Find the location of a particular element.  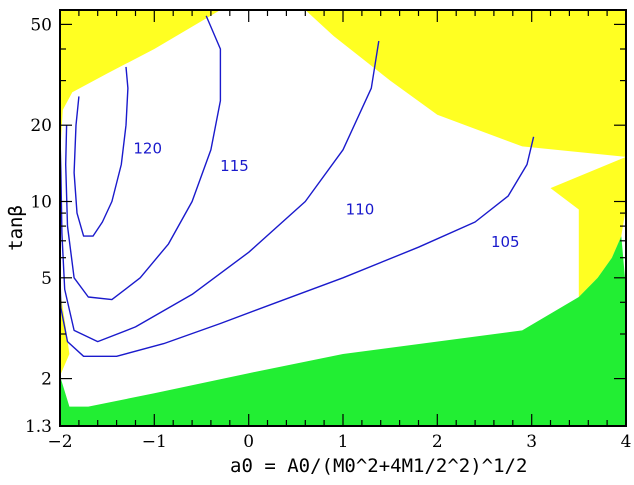

x-tick-label: 1 is located at coordinates (343, 442).